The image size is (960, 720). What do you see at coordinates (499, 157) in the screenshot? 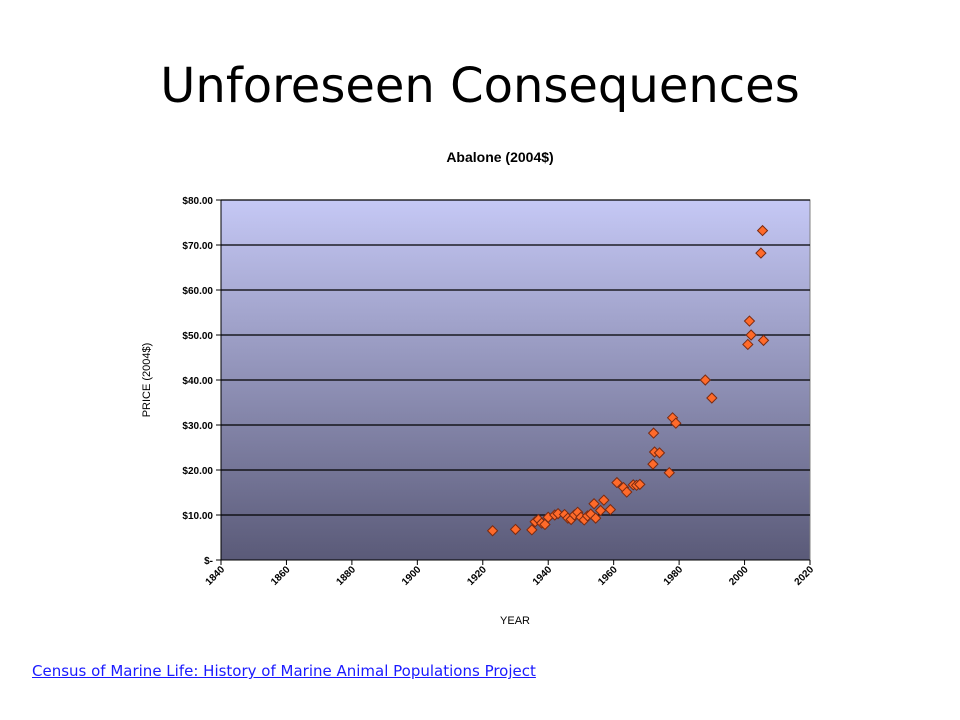
I see `chart-title: Abalone (2004$)` at bounding box center [499, 157].